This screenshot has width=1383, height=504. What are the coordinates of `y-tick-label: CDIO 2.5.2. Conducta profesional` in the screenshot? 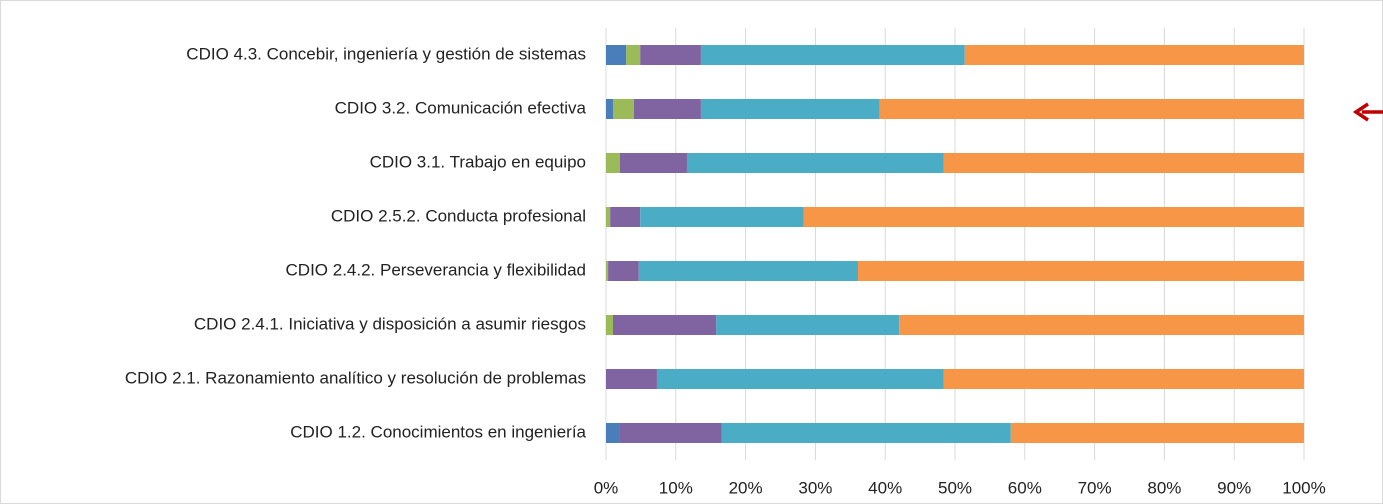 It's located at (458, 215).